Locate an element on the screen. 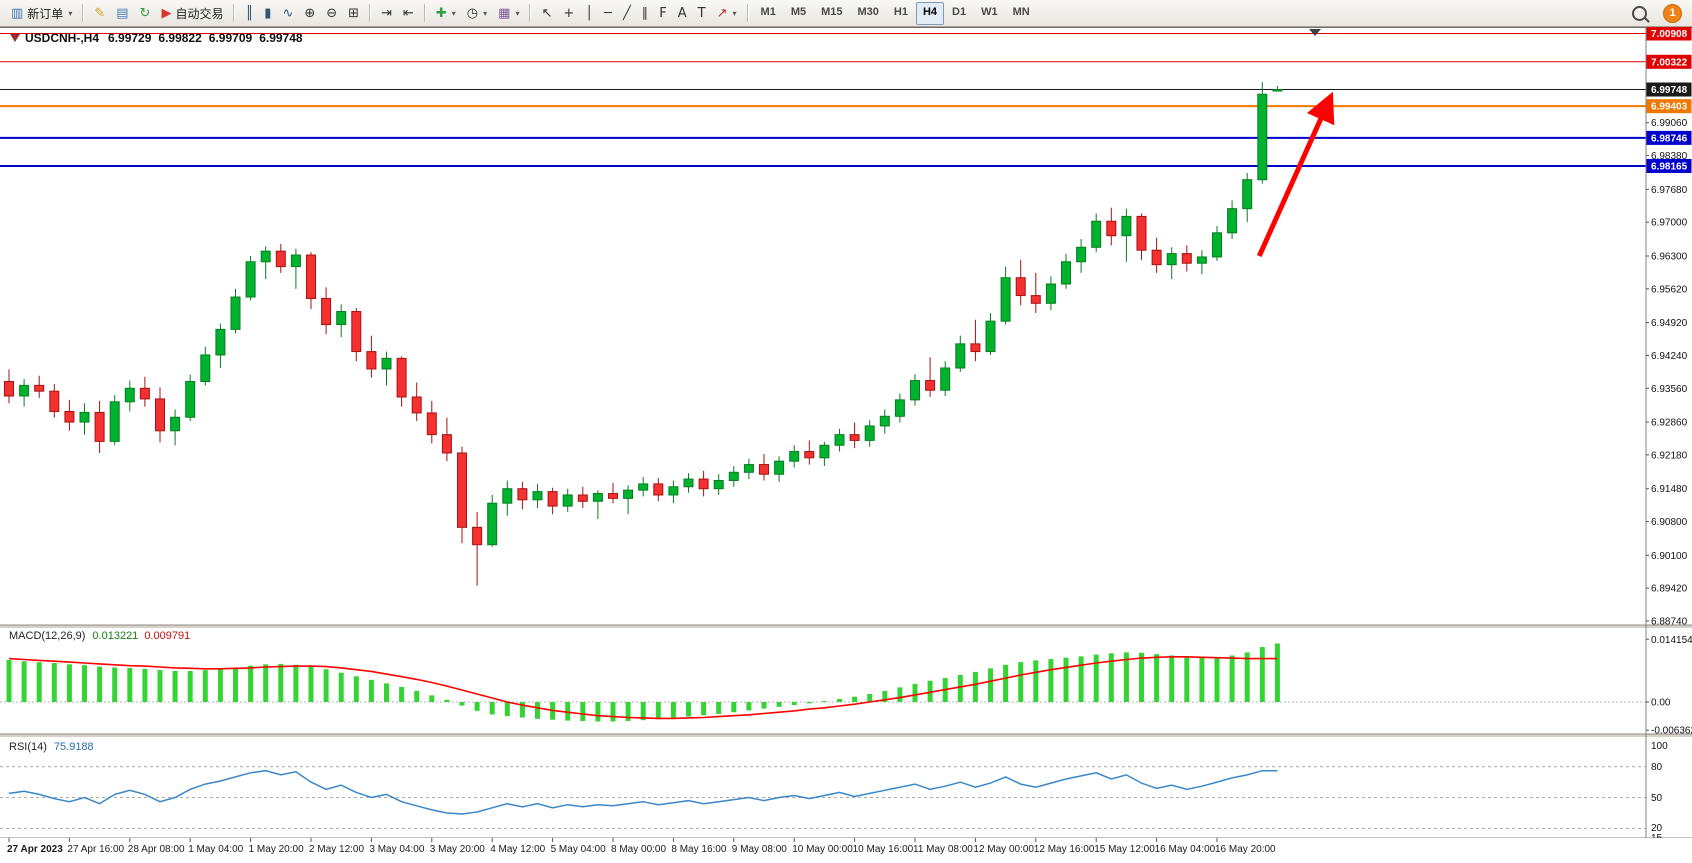 This screenshot has height=863, width=1692. macd-panel is located at coordinates (823, 680).